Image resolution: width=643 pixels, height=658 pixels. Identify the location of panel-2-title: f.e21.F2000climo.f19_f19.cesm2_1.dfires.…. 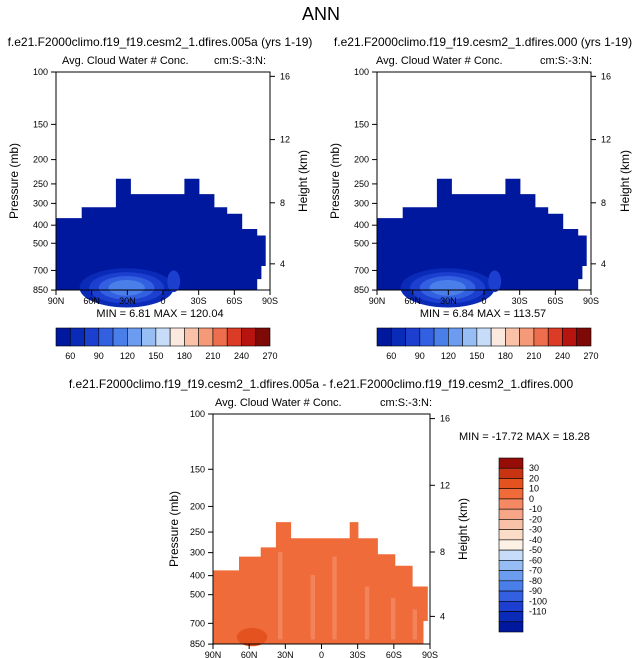
(483, 42).